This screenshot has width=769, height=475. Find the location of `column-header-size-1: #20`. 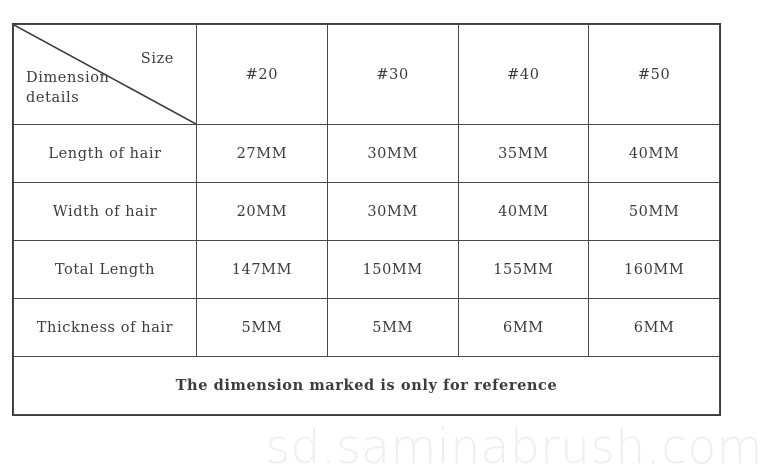

column-header-size-1: #20 is located at coordinates (262, 74).